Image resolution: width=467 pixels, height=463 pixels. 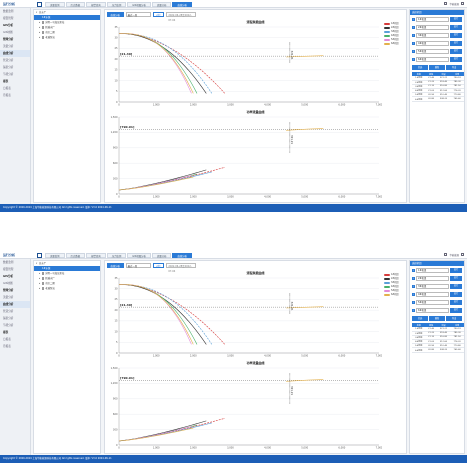 I want to click on unit-row: ✓ 5#机组 运行, so click(x=437, y=302).